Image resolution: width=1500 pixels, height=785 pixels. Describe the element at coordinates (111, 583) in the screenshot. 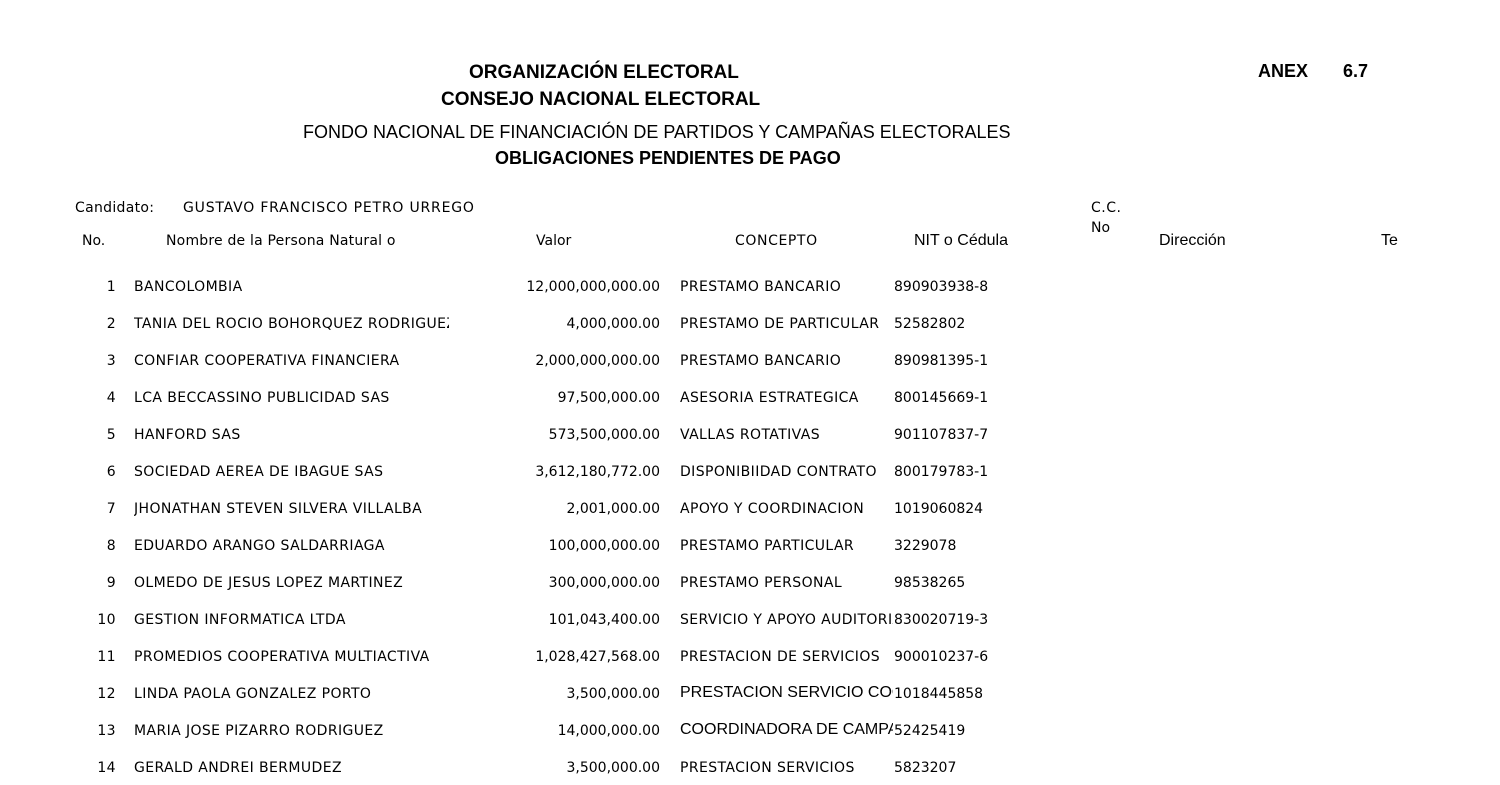

I see `row-number: 9` at that location.